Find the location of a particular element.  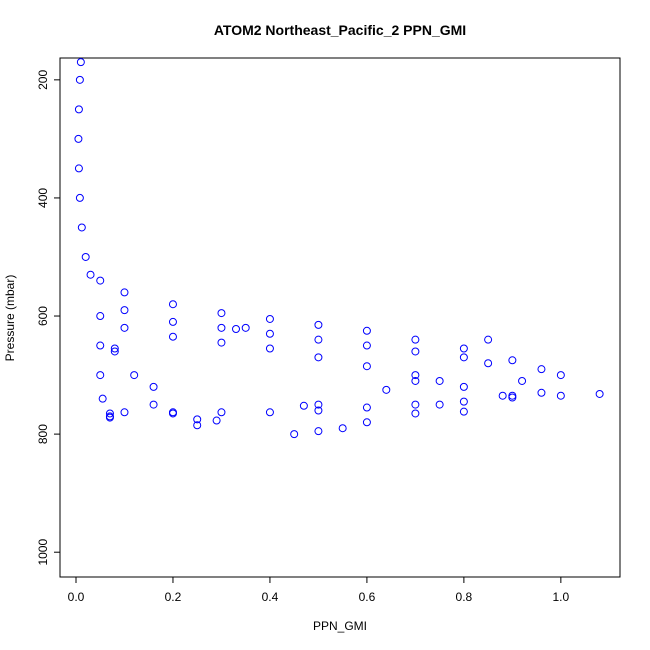

y-tick-label: 1000 is located at coordinates (43, 552).